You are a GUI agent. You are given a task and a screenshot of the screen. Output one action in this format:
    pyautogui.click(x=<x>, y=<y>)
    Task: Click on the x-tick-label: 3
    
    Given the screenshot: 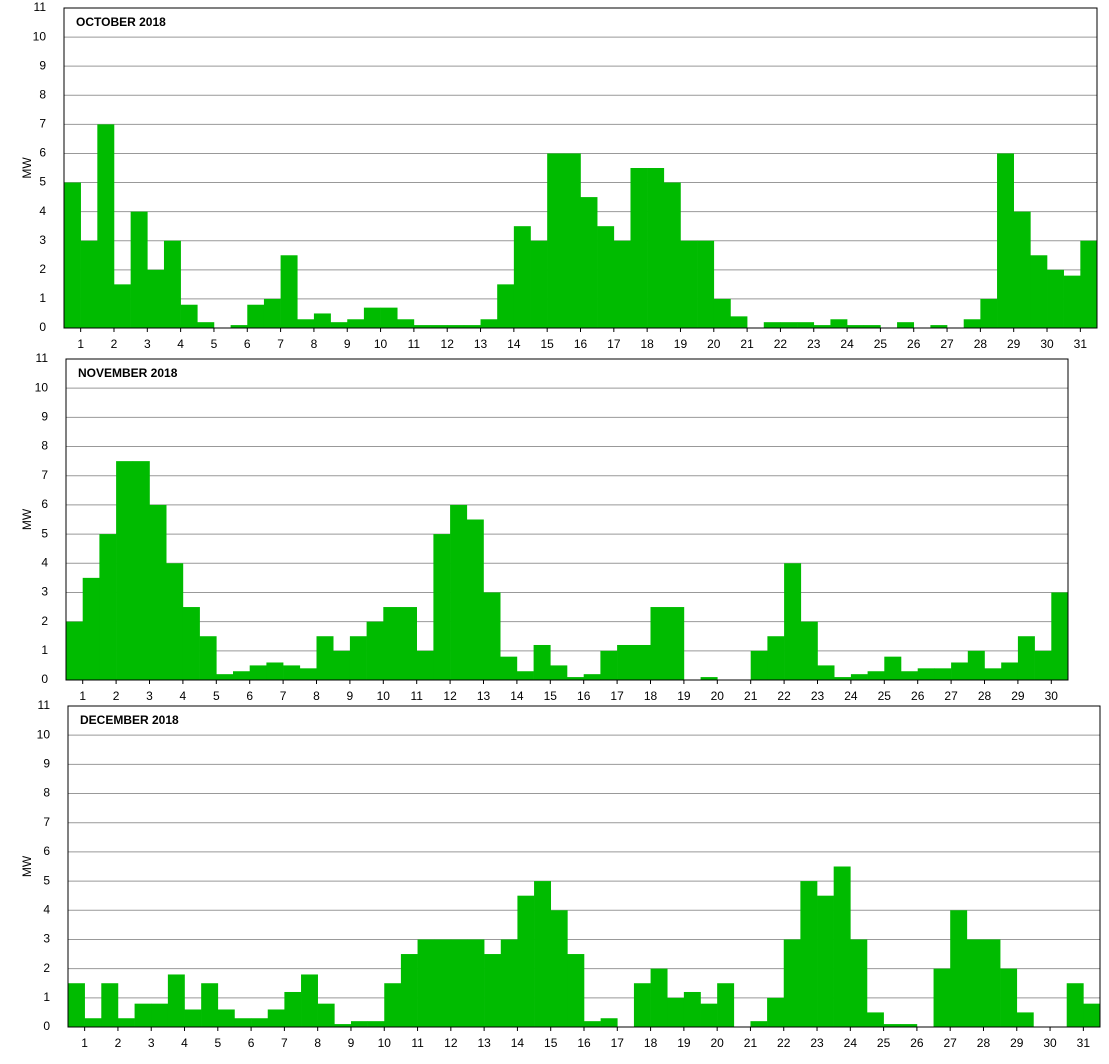 What is the action you would take?
    pyautogui.click(x=147, y=344)
    